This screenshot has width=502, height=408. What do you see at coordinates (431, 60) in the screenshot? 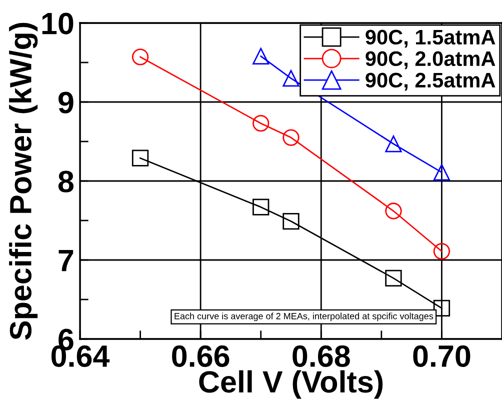
I see `legend-label: 90C, 2.0atmA` at bounding box center [431, 60].